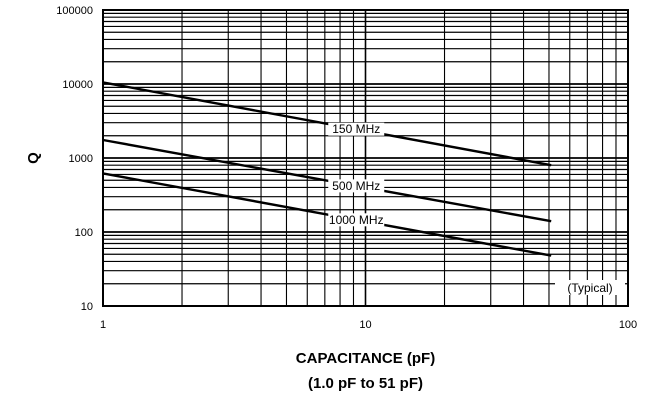  I want to click on x-axis-subtitle: (1.0 pF to 51 pF), so click(365, 383).